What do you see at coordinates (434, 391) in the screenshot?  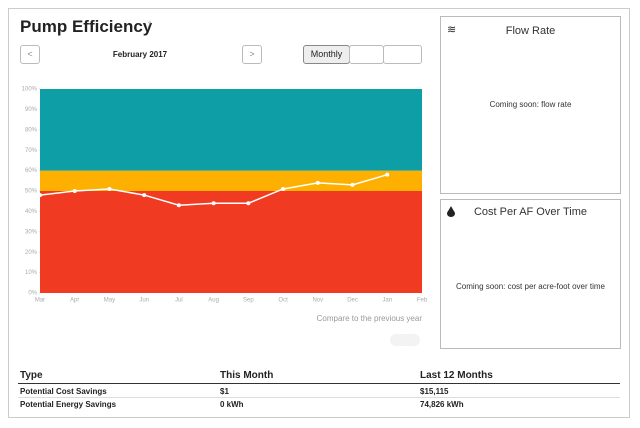 I see `table-cell: $15,115` at bounding box center [434, 391].